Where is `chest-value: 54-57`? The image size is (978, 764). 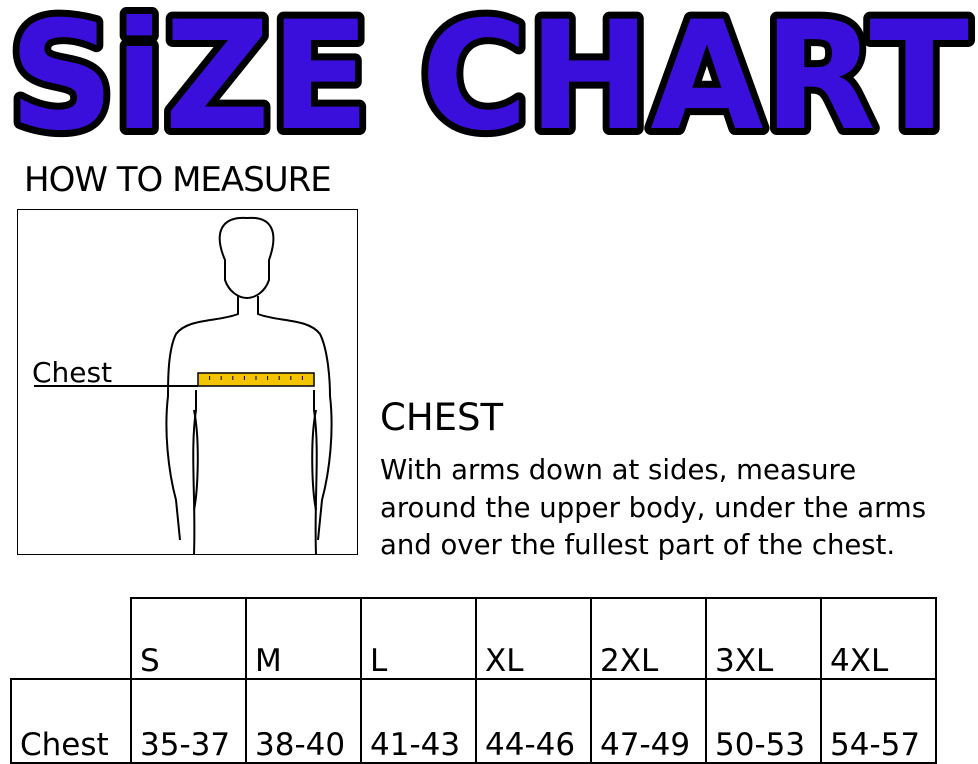
chest-value: 54-57 is located at coordinates (878, 721).